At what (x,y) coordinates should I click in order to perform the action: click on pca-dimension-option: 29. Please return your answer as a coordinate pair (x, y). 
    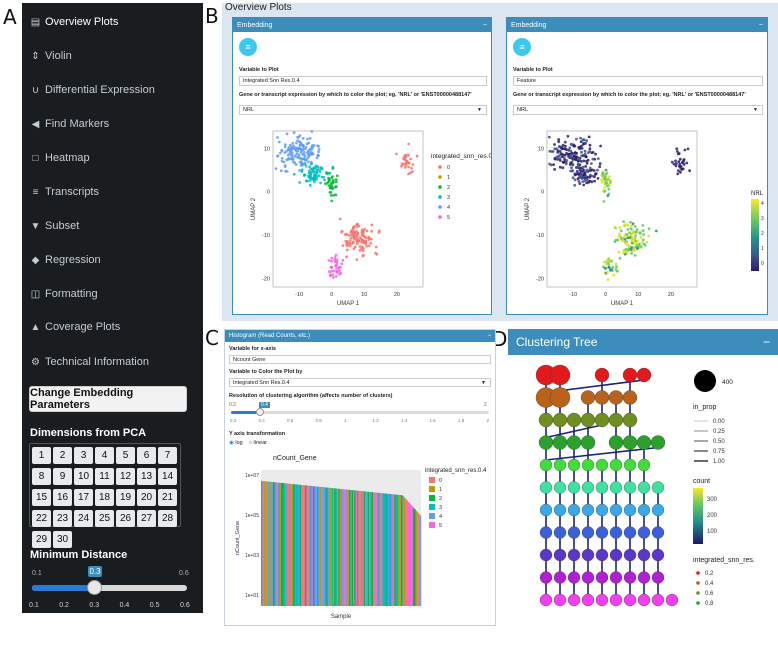
    Looking at the image, I should click on (41, 539).